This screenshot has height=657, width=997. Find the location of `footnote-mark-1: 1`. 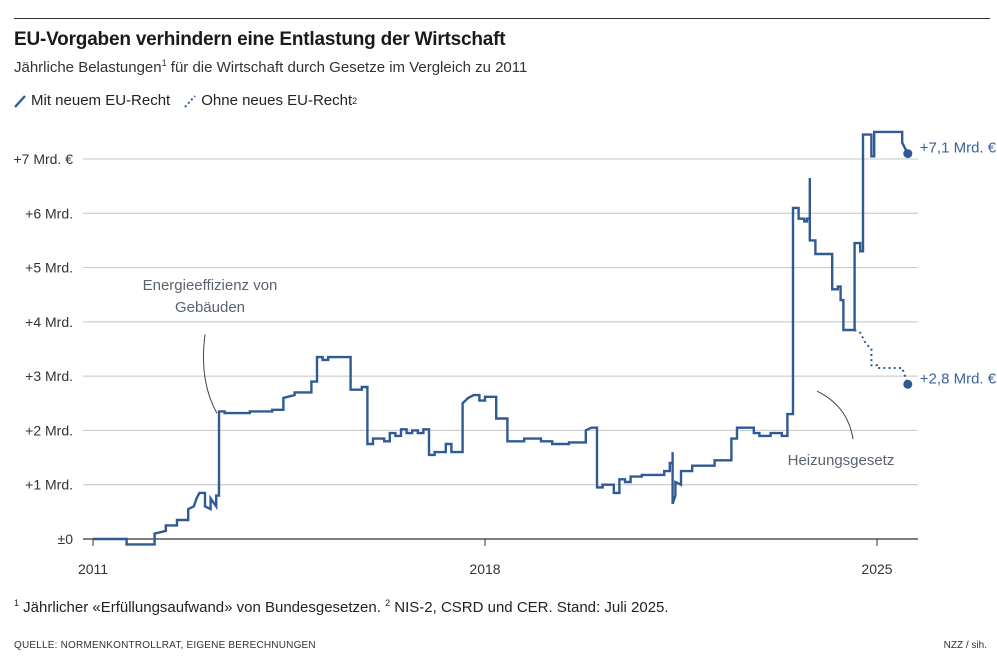

footnote-mark-1: 1 is located at coordinates (17, 603).